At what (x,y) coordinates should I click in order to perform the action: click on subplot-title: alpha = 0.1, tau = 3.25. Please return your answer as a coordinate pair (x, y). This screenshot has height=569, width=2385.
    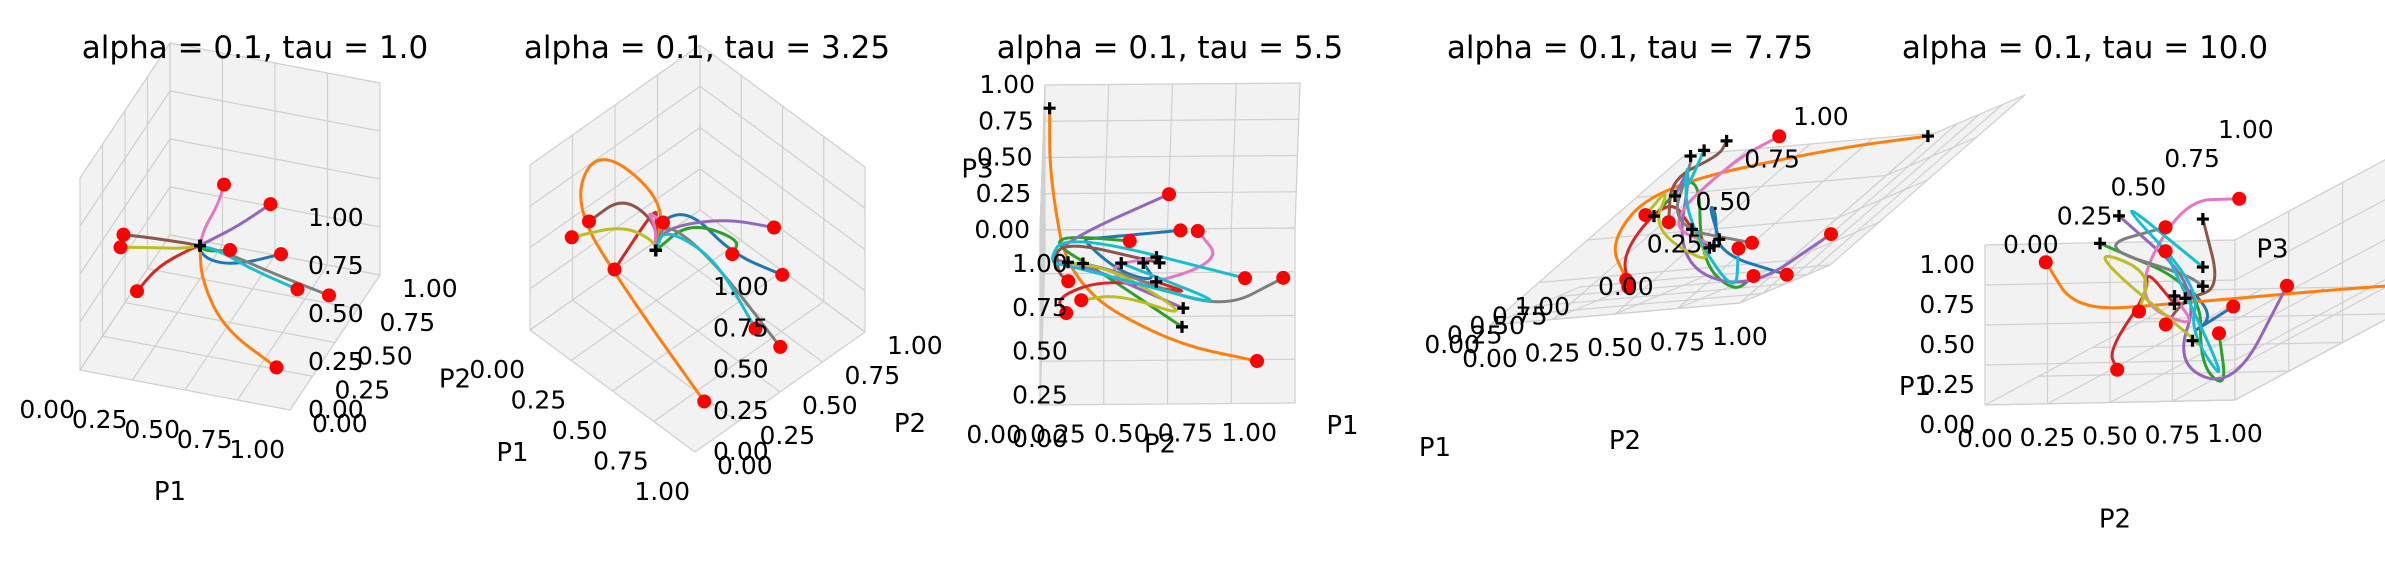
    Looking at the image, I should click on (707, 48).